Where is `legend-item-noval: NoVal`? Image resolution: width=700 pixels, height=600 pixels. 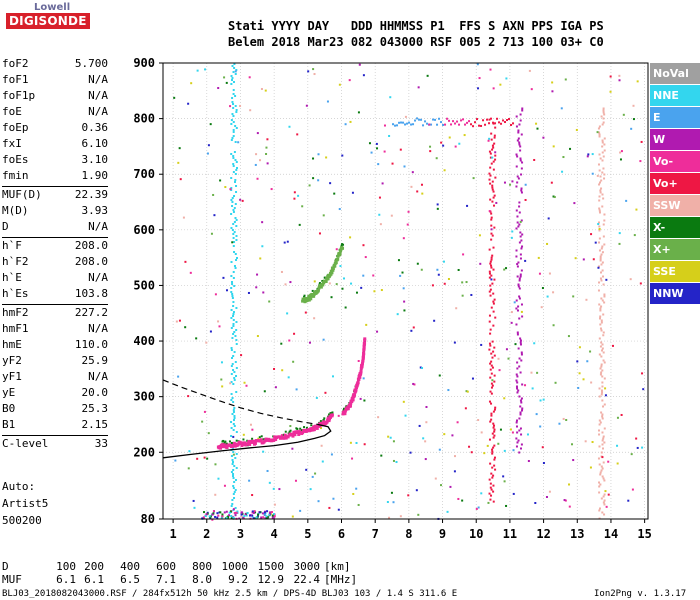 legend-item-noval: NoVal is located at coordinates (675, 74).